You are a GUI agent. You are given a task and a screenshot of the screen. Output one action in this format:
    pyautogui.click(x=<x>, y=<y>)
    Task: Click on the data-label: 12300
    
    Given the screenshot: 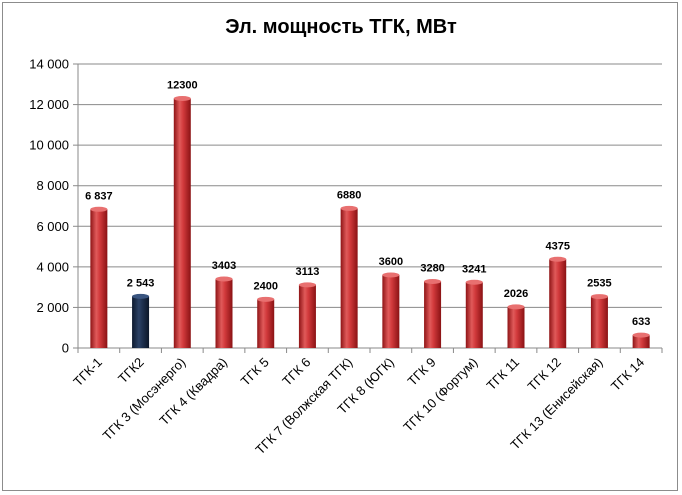 What is the action you would take?
    pyautogui.click(x=182, y=85)
    